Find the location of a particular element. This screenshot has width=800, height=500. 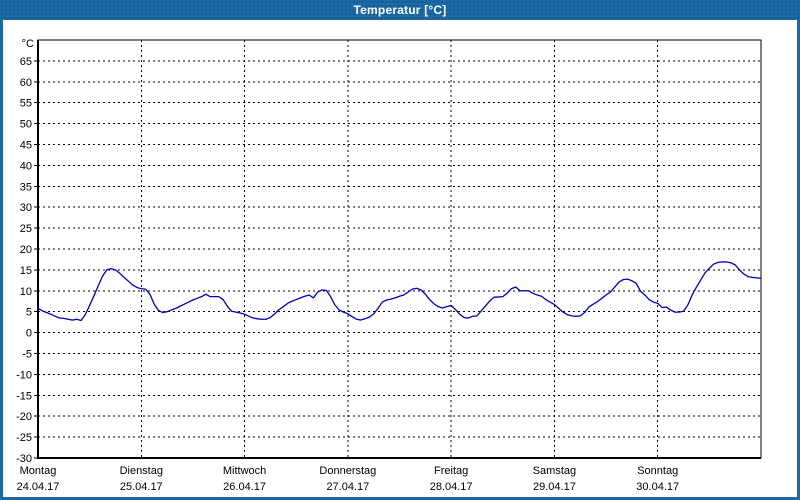

x-date-label: 30.04.17 is located at coordinates (657, 487).